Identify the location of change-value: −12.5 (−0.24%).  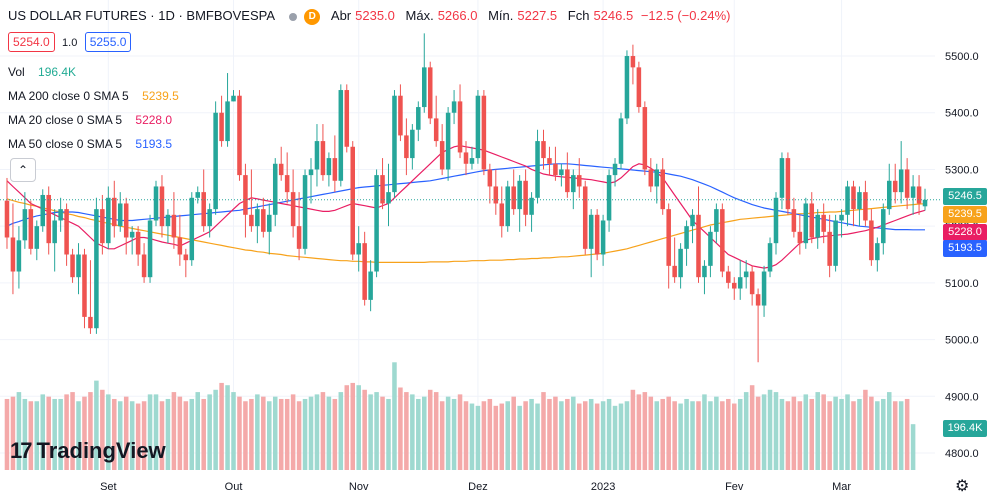
(685, 15).